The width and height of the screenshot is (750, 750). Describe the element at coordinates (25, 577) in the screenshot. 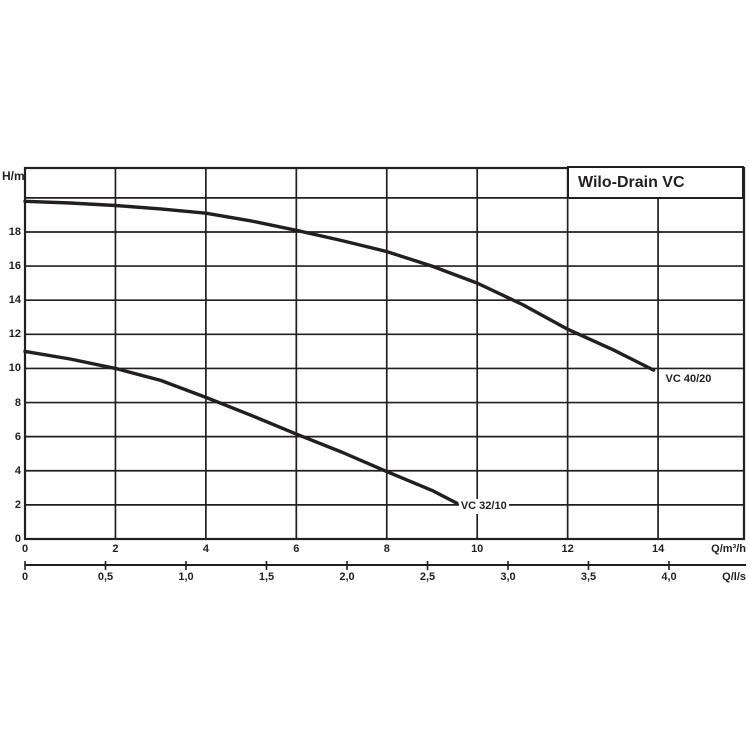

I see `x-tick-label-ls: 0` at that location.